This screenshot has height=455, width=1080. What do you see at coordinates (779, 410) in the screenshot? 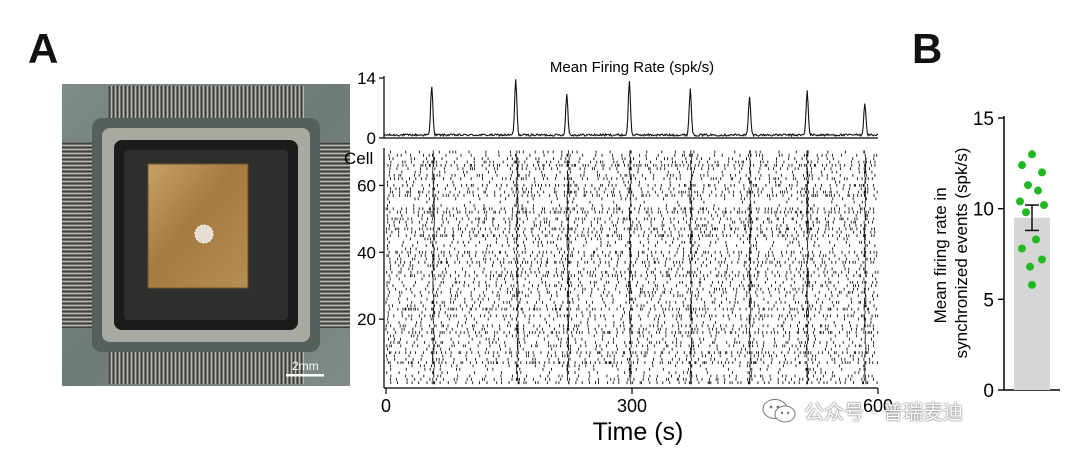
I see `wechat-icon` at bounding box center [779, 410].